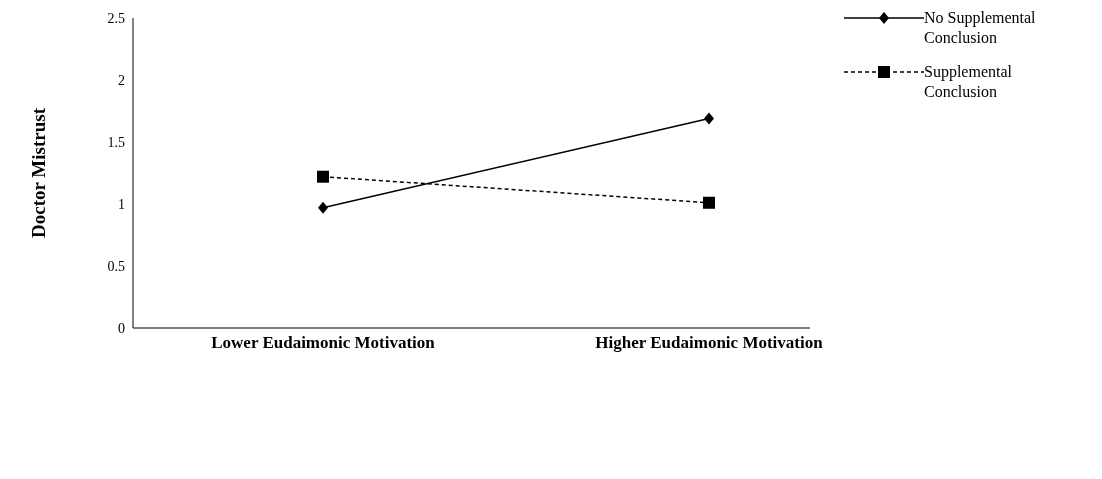 The image size is (1102, 479). Describe the element at coordinates (121, 328) in the screenshot. I see `y-tick-label: 0` at that location.